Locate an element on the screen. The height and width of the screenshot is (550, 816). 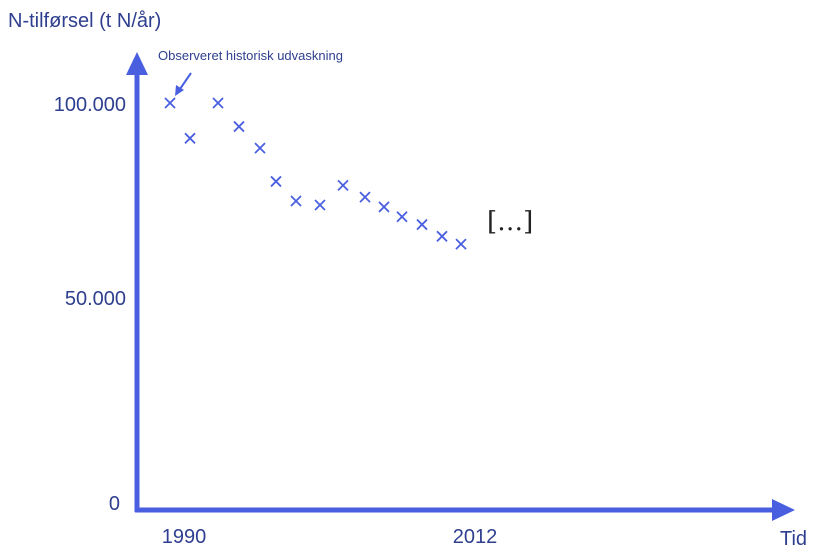
x-axis-arrowhead is located at coordinates (783, 510).